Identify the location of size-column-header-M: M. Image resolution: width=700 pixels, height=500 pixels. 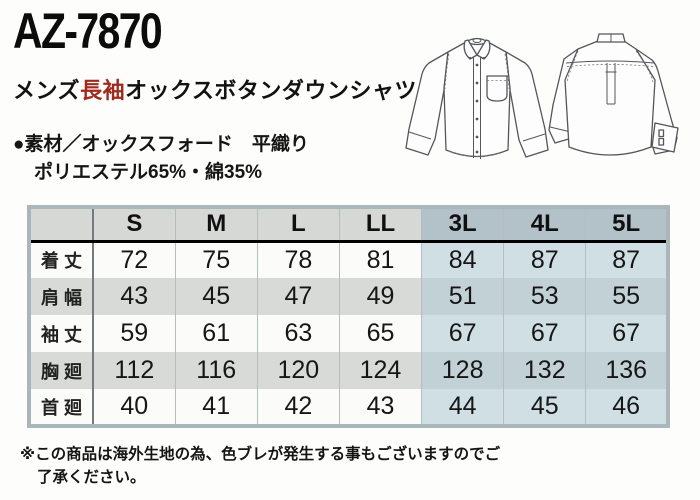
(216, 225).